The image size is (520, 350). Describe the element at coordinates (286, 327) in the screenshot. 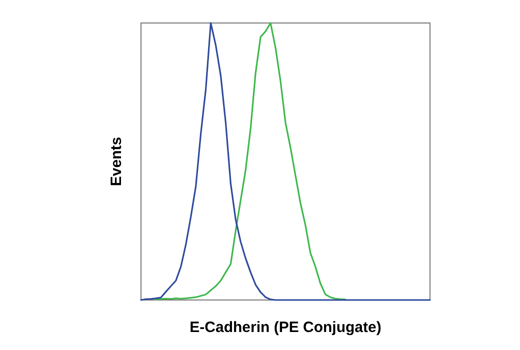

I see `x-axis-title: E-Cadherin (PE Conjugate)` at that location.